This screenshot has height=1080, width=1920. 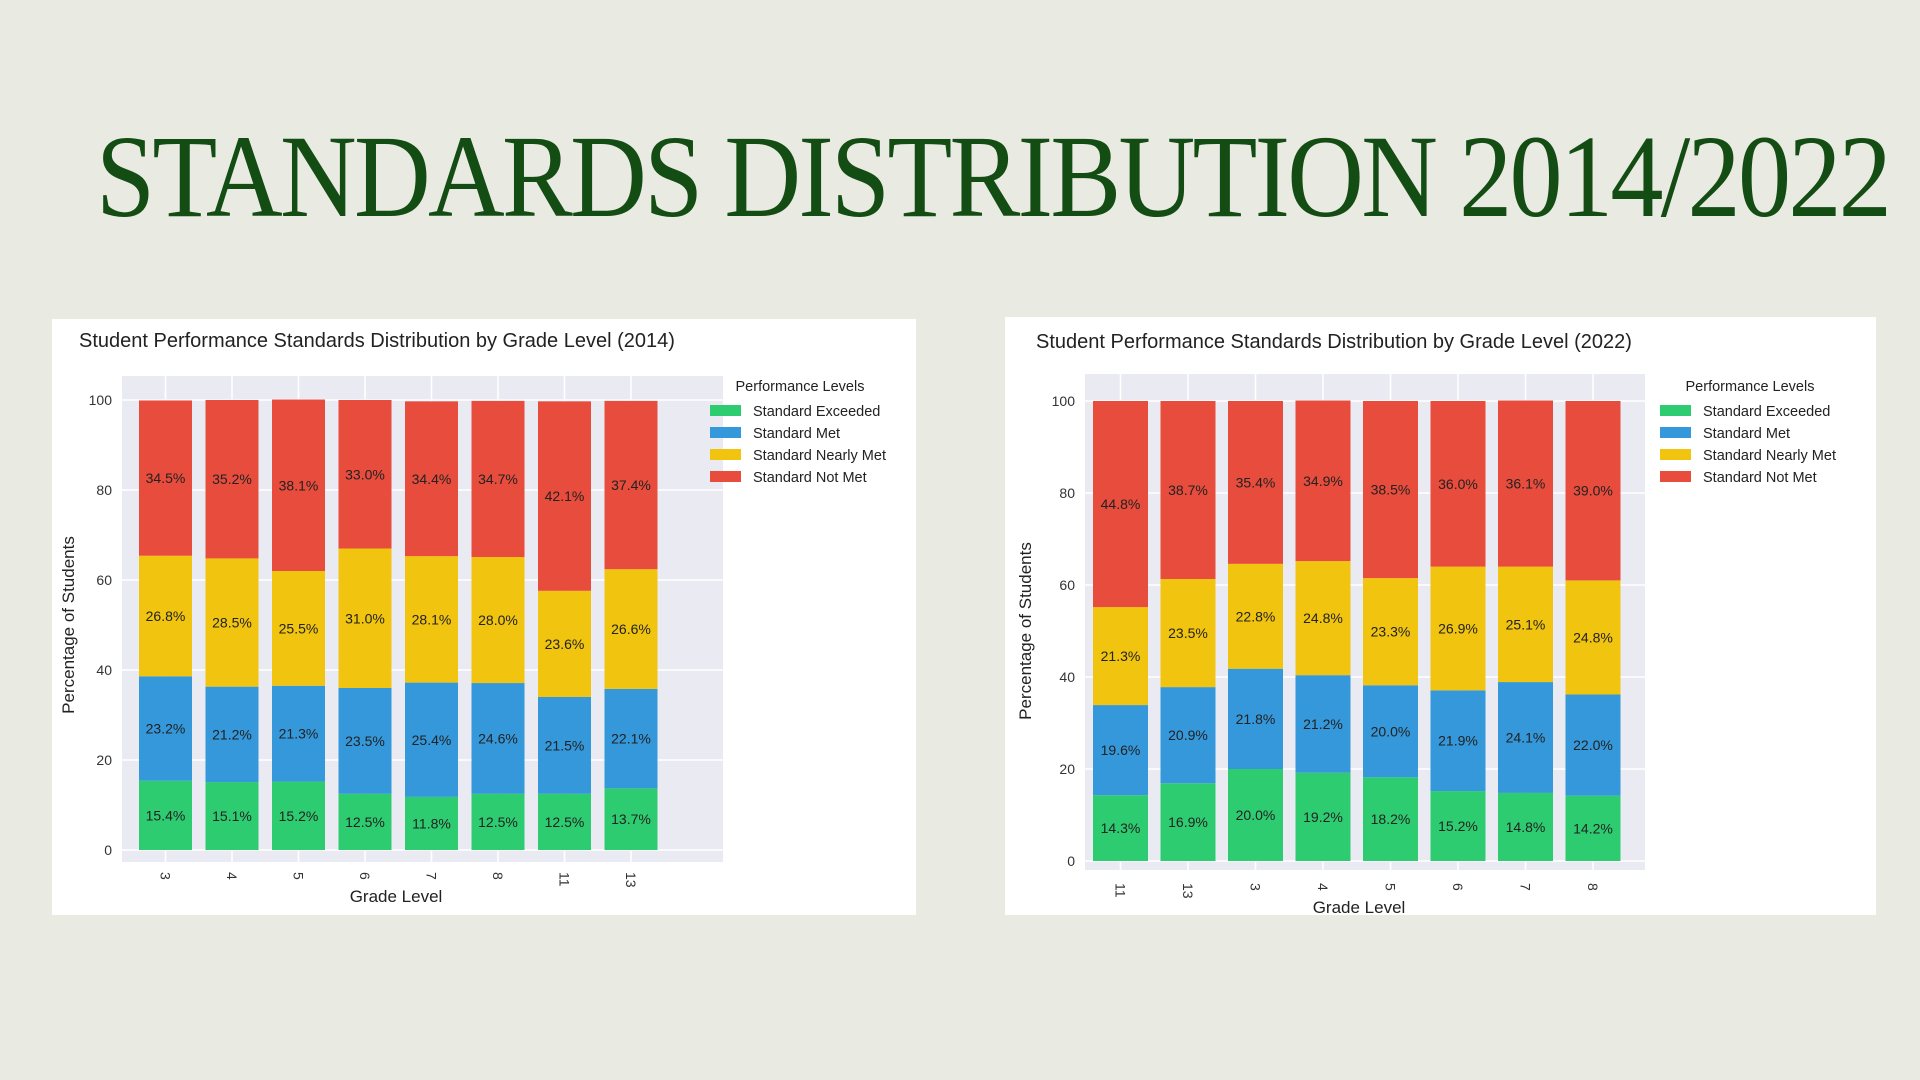 I want to click on data-label: 22.8%, so click(x=1256, y=616).